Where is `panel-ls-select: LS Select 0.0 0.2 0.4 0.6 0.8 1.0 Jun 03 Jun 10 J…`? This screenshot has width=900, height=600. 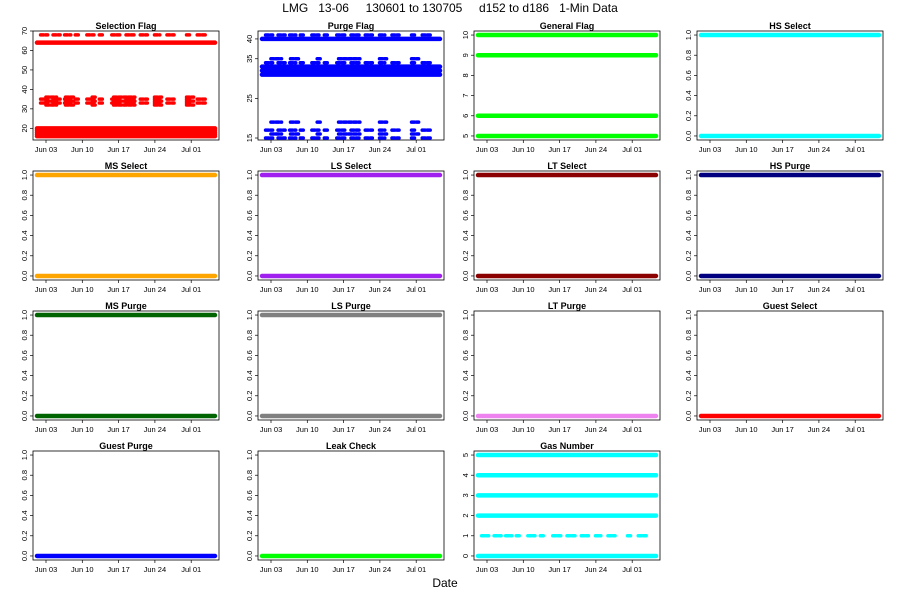 panel-ls-select: LS Select 0.0 0.2 0.4 0.6 0.8 1.0 Jun 03 Jun 10 J… is located at coordinates (345, 227).